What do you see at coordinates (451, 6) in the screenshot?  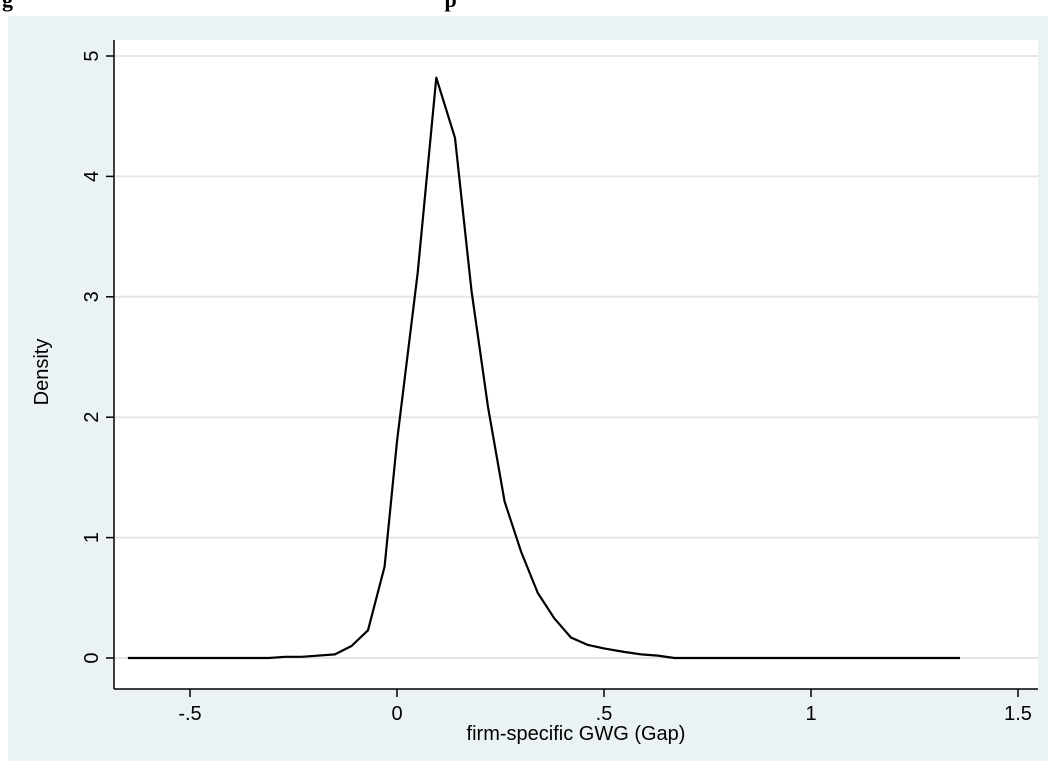 I see `caption-fragment-right: p` at bounding box center [451, 6].